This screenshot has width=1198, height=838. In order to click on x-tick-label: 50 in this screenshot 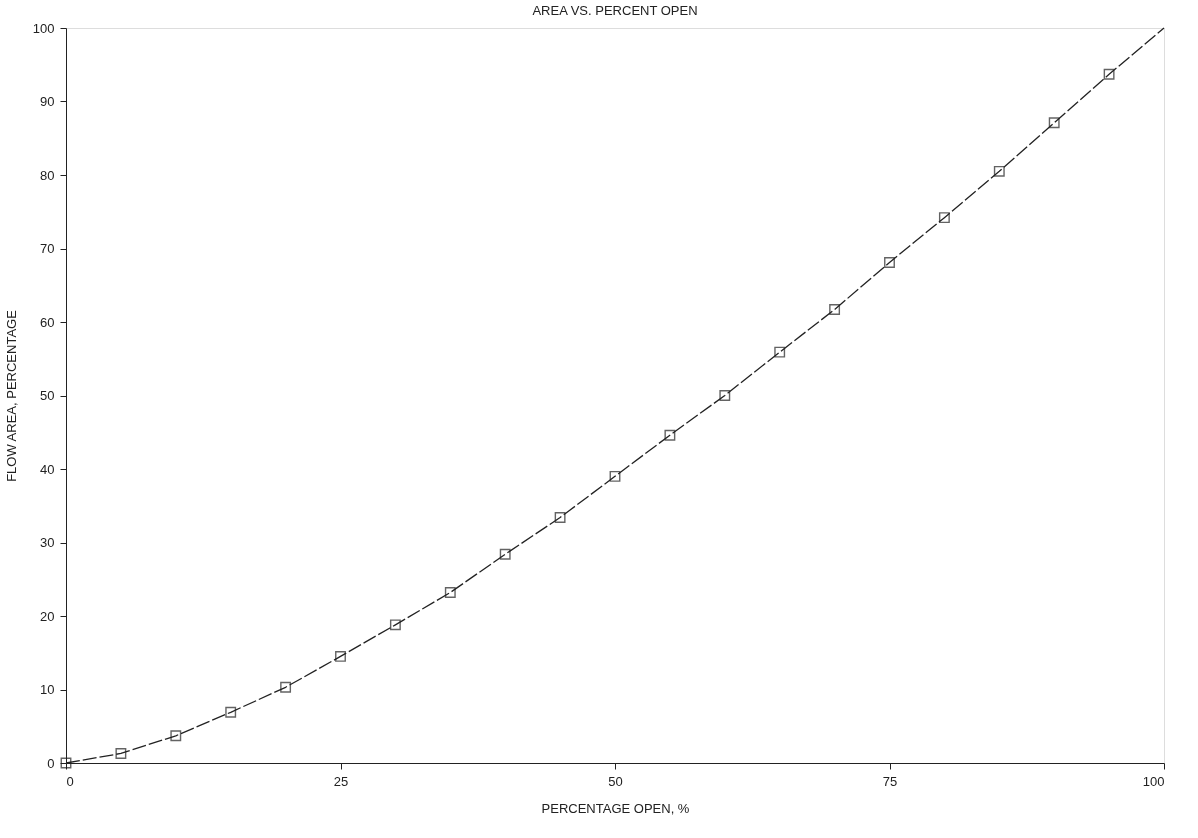, I will do `click(615, 781)`.